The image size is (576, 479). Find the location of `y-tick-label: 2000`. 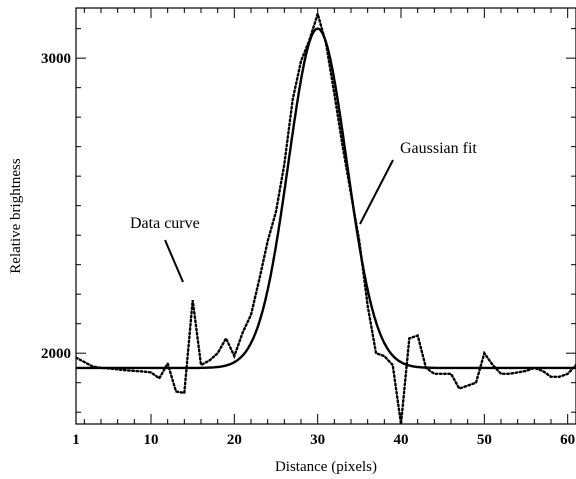

y-tick-label: 2000 is located at coordinates (56, 354).